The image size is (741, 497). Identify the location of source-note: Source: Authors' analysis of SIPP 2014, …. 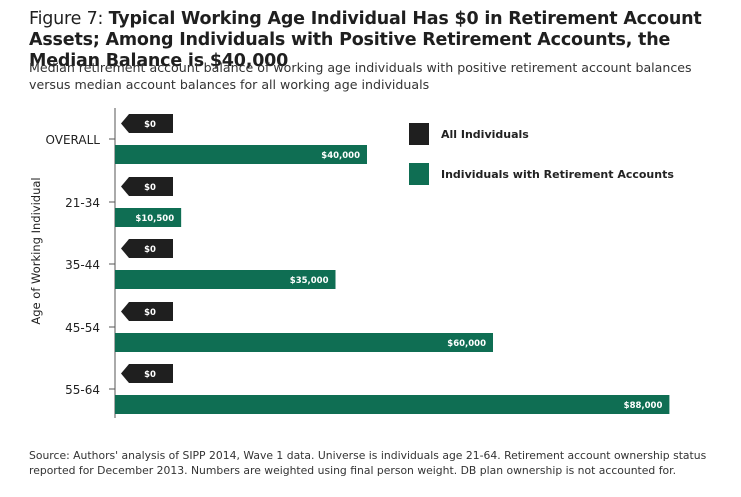
(368, 463).